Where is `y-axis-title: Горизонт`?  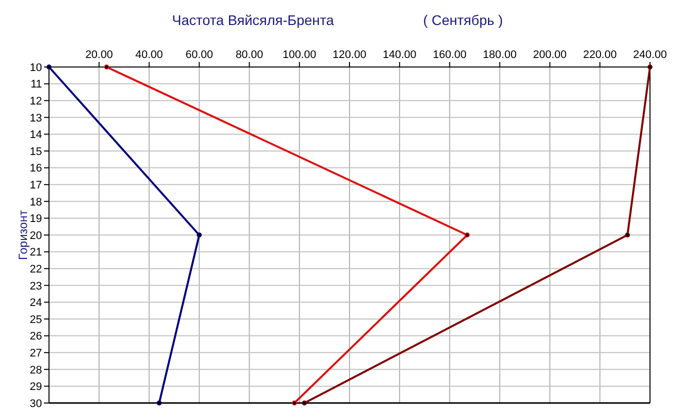 y-axis-title: Горизонт is located at coordinates (23, 235).